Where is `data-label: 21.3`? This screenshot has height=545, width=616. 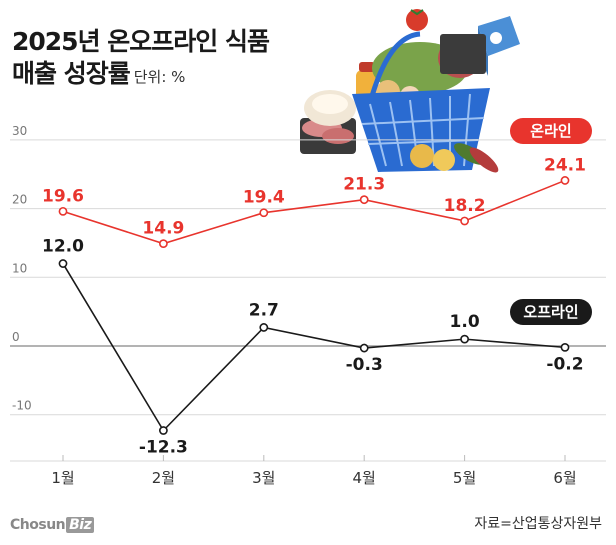 data-label: 21.3 is located at coordinates (364, 185).